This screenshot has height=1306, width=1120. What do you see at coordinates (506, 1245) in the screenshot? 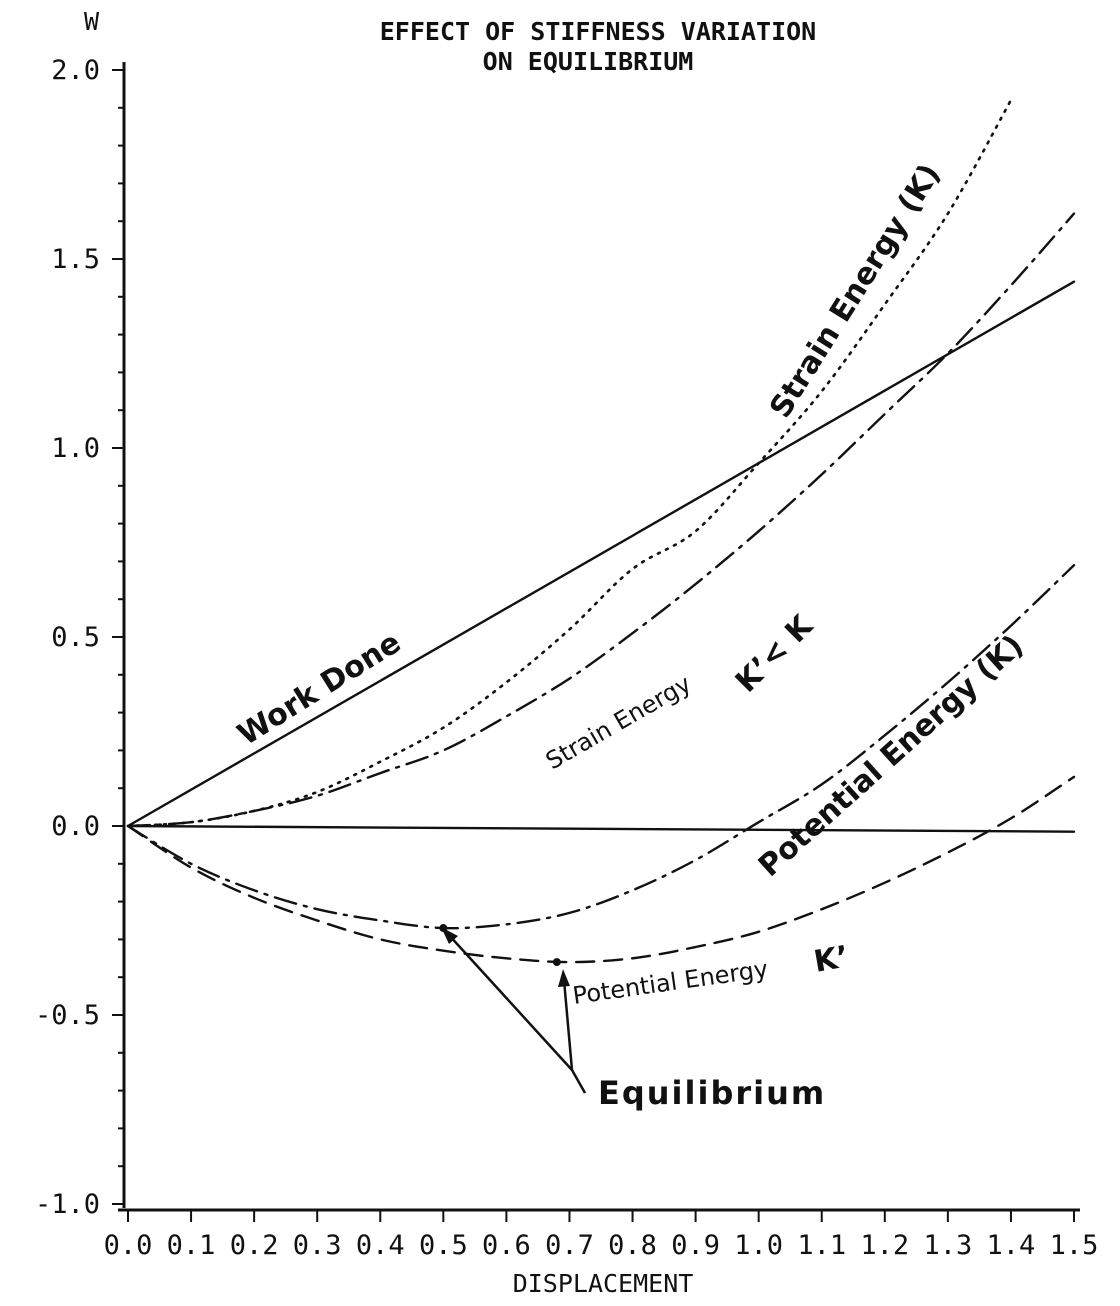
I see `x-tick-label: 0.6` at bounding box center [506, 1245].